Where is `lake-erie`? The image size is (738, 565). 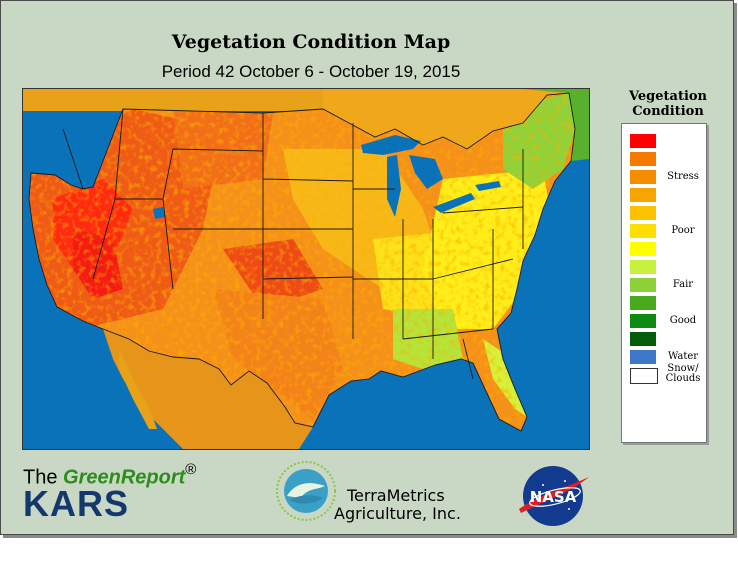
lake-erie is located at coordinates (454, 203).